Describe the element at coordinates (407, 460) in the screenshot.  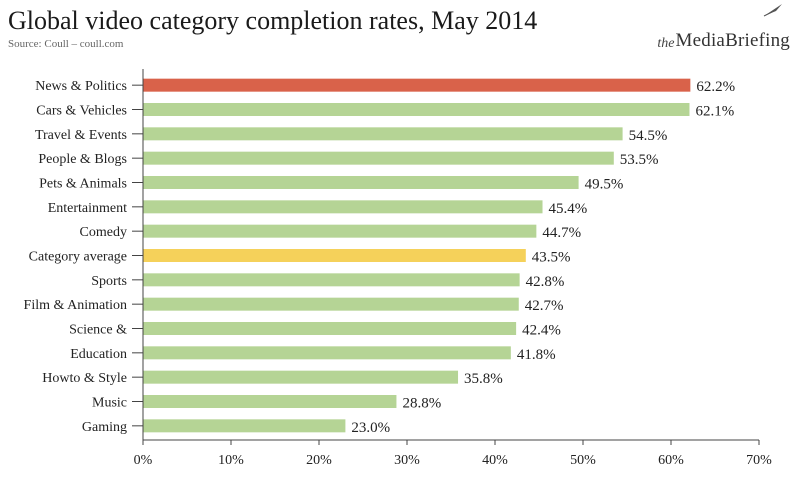
I see `x-tick-label: 30%` at that location.